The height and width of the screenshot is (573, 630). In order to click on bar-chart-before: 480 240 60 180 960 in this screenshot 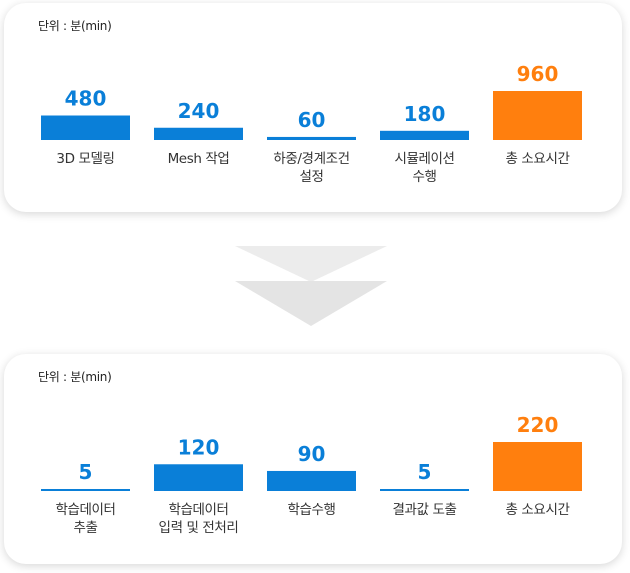, I will do `click(311, 101)`.